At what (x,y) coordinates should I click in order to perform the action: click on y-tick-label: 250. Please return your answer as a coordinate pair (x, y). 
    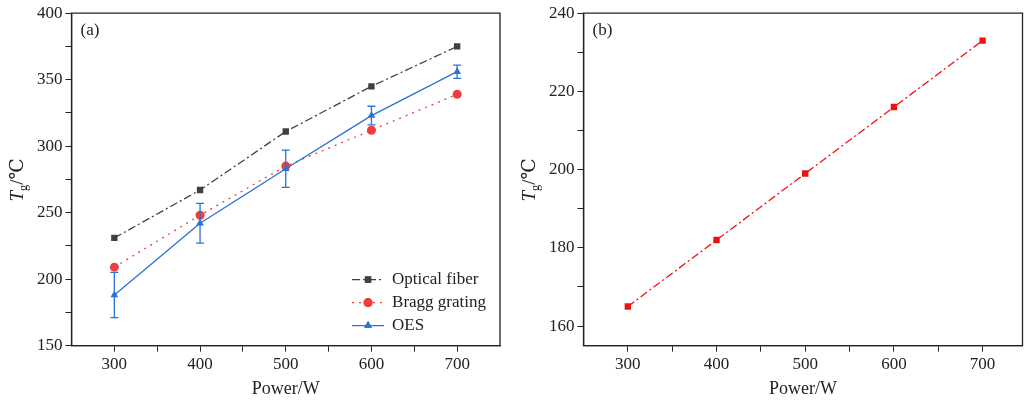
    Looking at the image, I should click on (50, 212).